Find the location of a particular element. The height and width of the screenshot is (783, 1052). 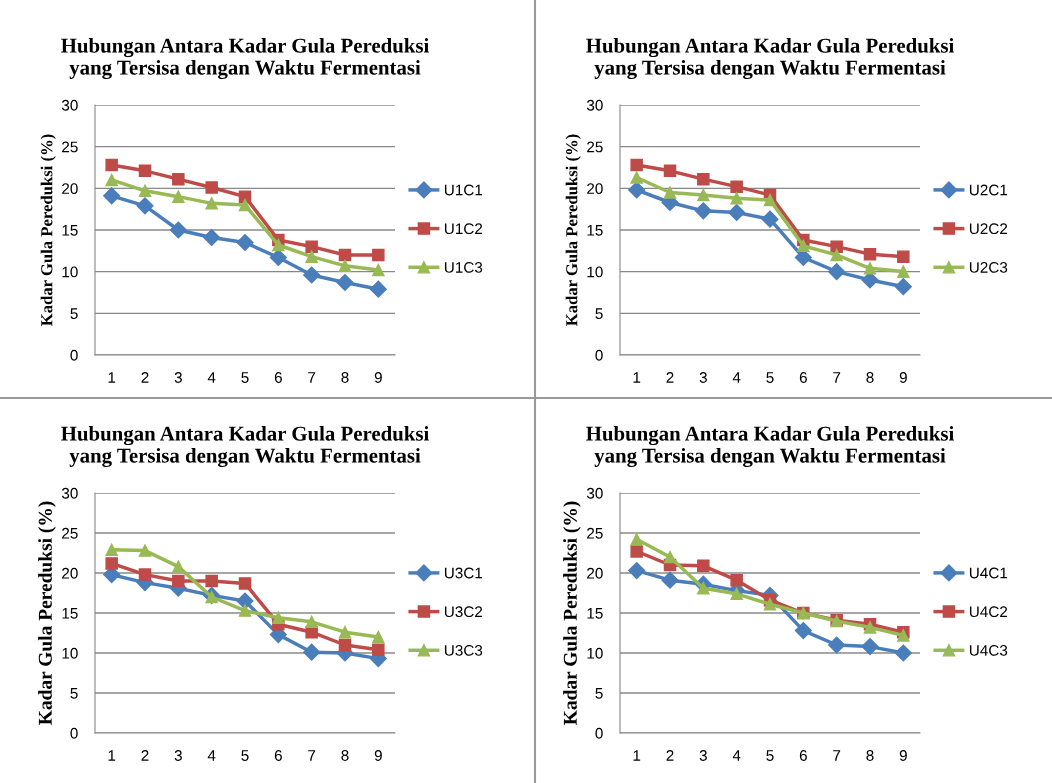

chart-title: Hubungan Antara Kadar Gula Pereduksi yang Tersisa dengan Waktu Fermentasi is located at coordinates (245, 59).